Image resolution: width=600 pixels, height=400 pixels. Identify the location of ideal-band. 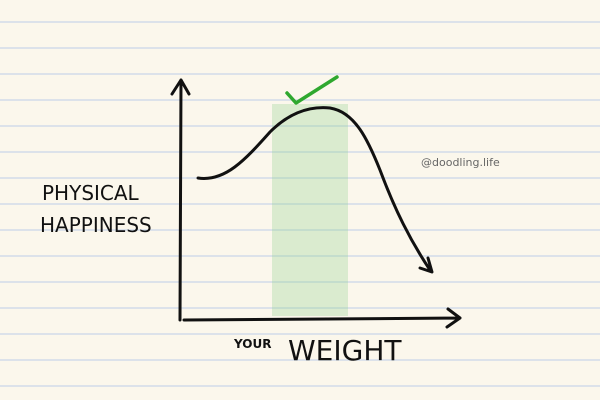
(310, 210).